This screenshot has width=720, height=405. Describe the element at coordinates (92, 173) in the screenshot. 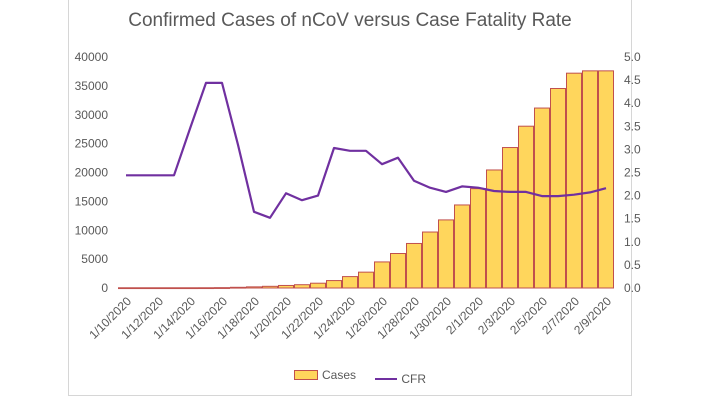

I see `y-left-tick-label: 20000` at that location.